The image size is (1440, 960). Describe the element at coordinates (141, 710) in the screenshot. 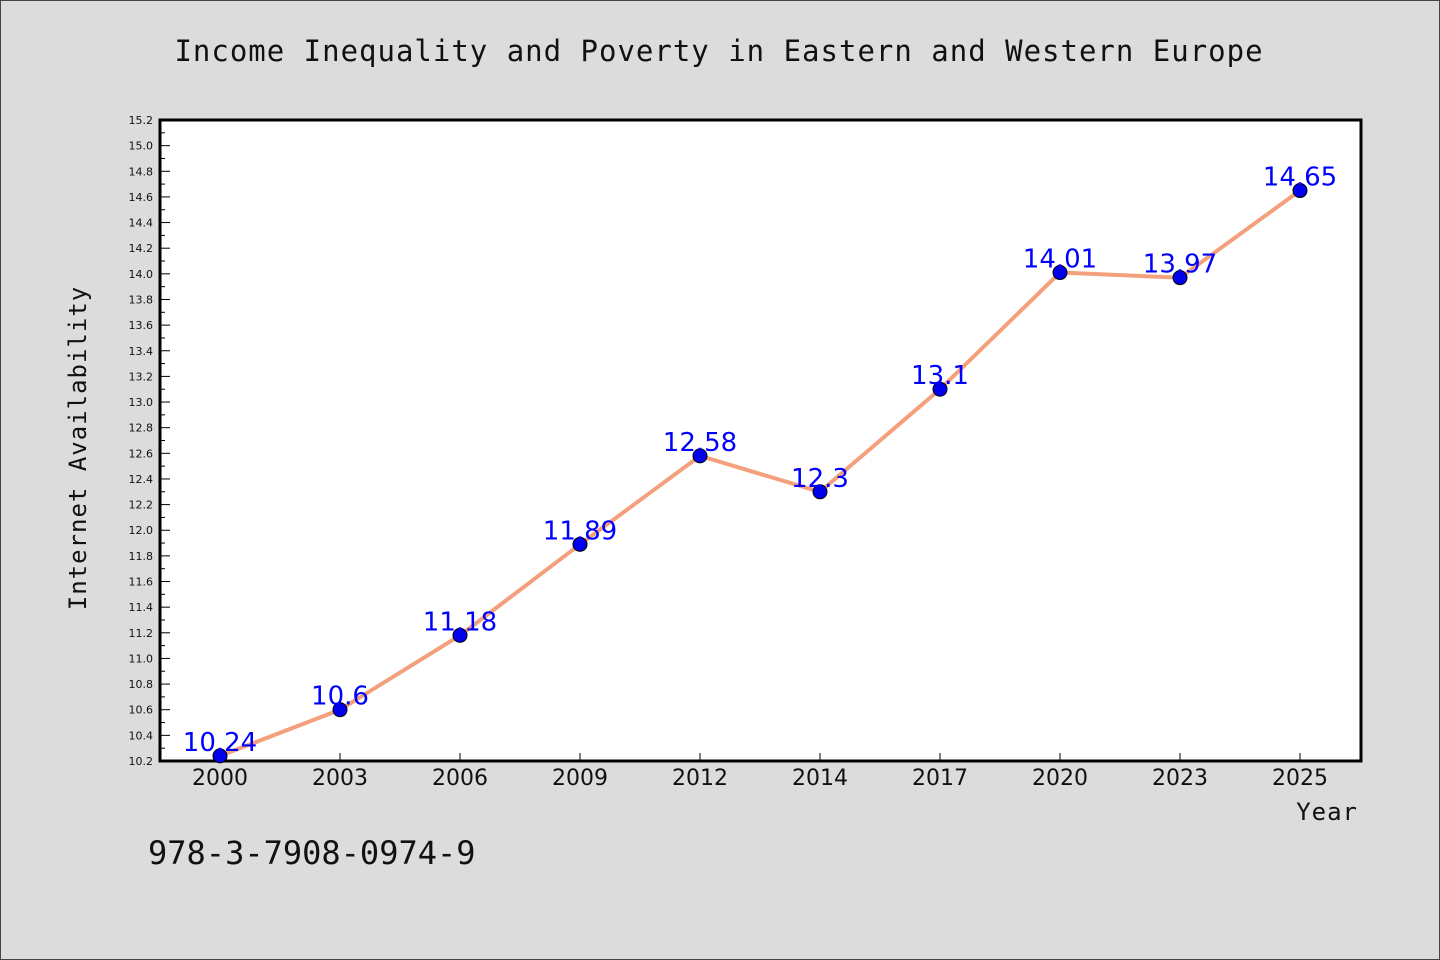

I see `y-tick-label: 10.6` at that location.